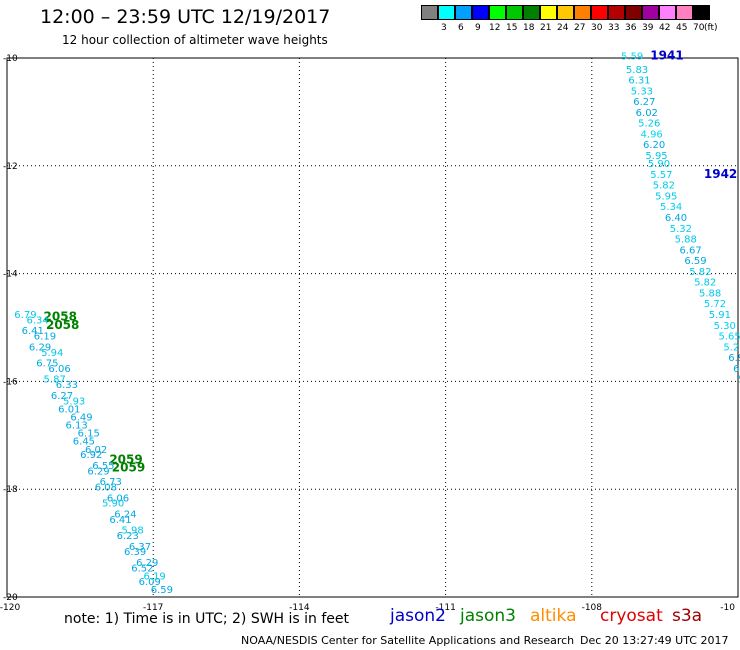 This screenshot has width=740, height=650. What do you see at coordinates (648, 28) in the screenshot?
I see `colorbar-label: 39` at bounding box center [648, 28].